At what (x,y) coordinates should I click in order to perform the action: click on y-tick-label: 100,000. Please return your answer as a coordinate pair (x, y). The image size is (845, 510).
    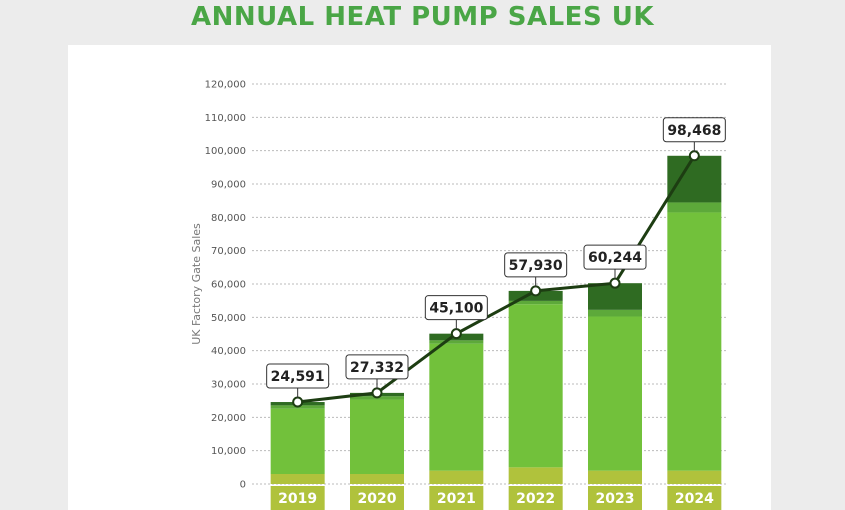
    Looking at the image, I should click on (225, 151).